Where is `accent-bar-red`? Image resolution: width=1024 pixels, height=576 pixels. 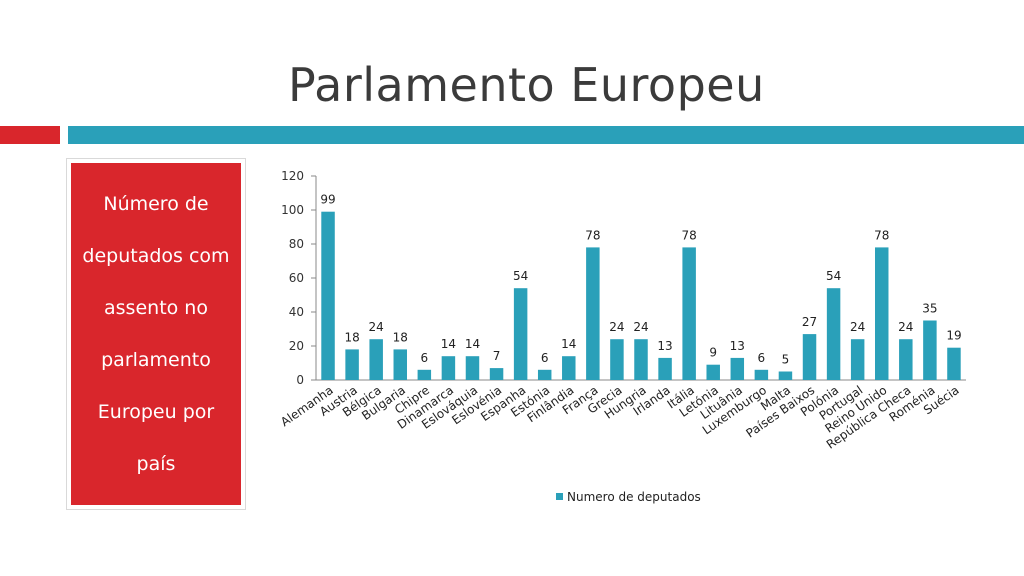 accent-bar-red is located at coordinates (30, 135).